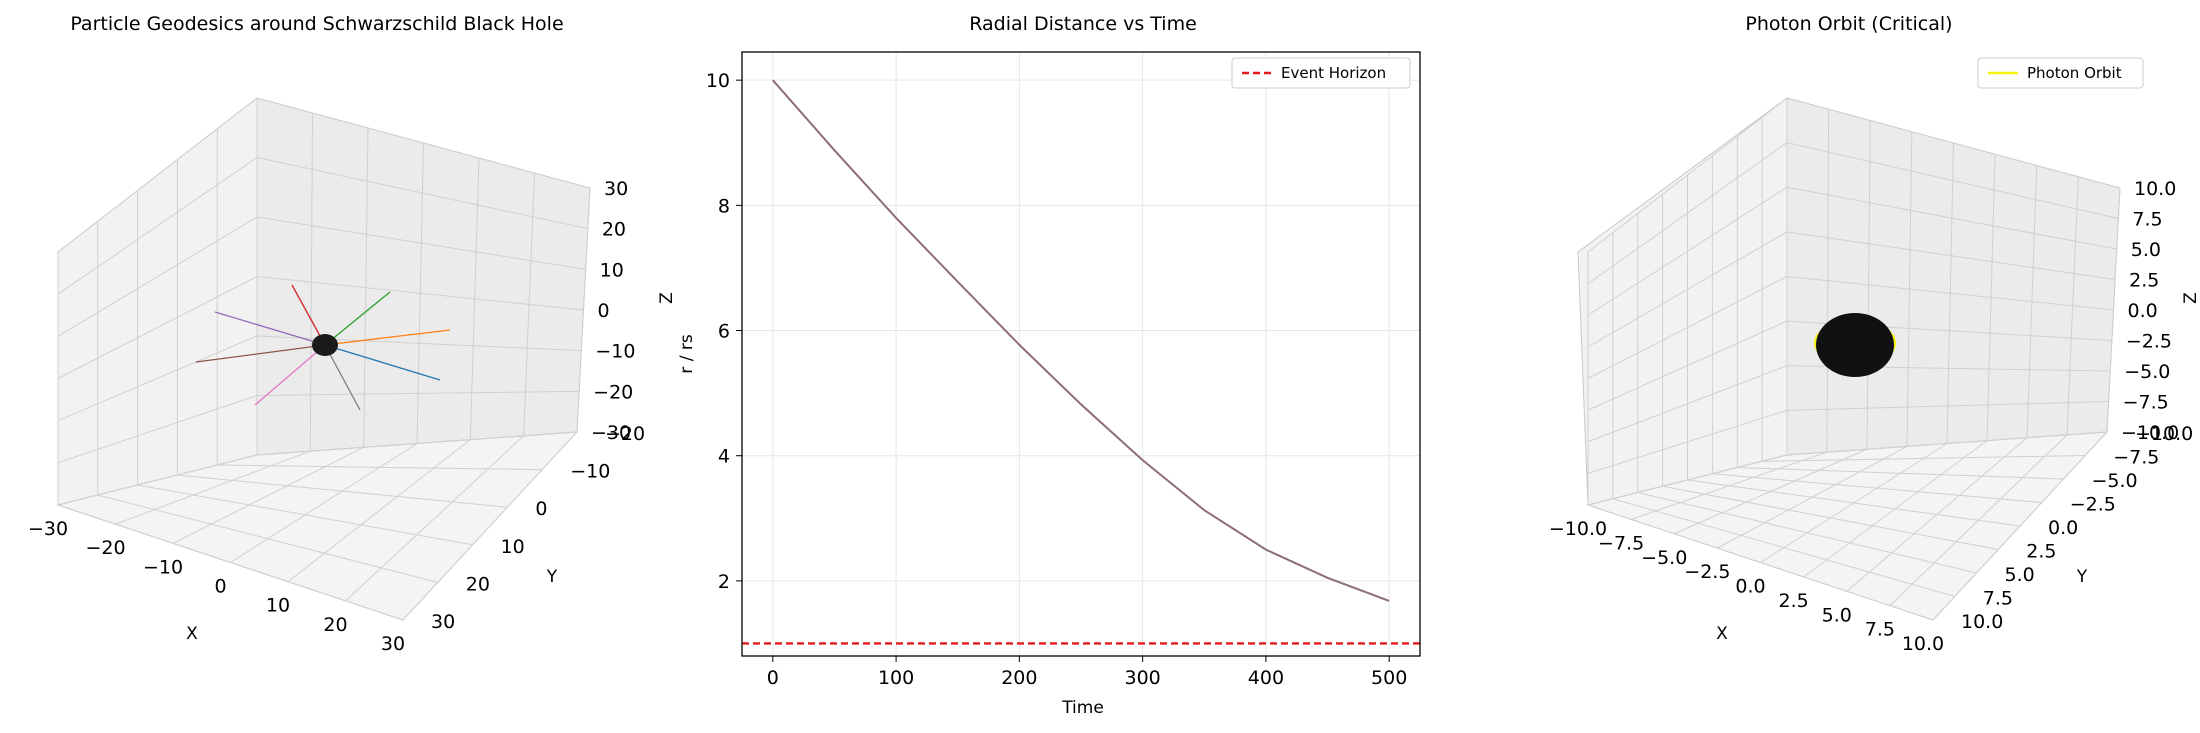 The height and width of the screenshot is (733, 2200). What do you see at coordinates (1333, 73) in the screenshot?
I see `legend-event-horizon-label: Event Horizon` at bounding box center [1333, 73].